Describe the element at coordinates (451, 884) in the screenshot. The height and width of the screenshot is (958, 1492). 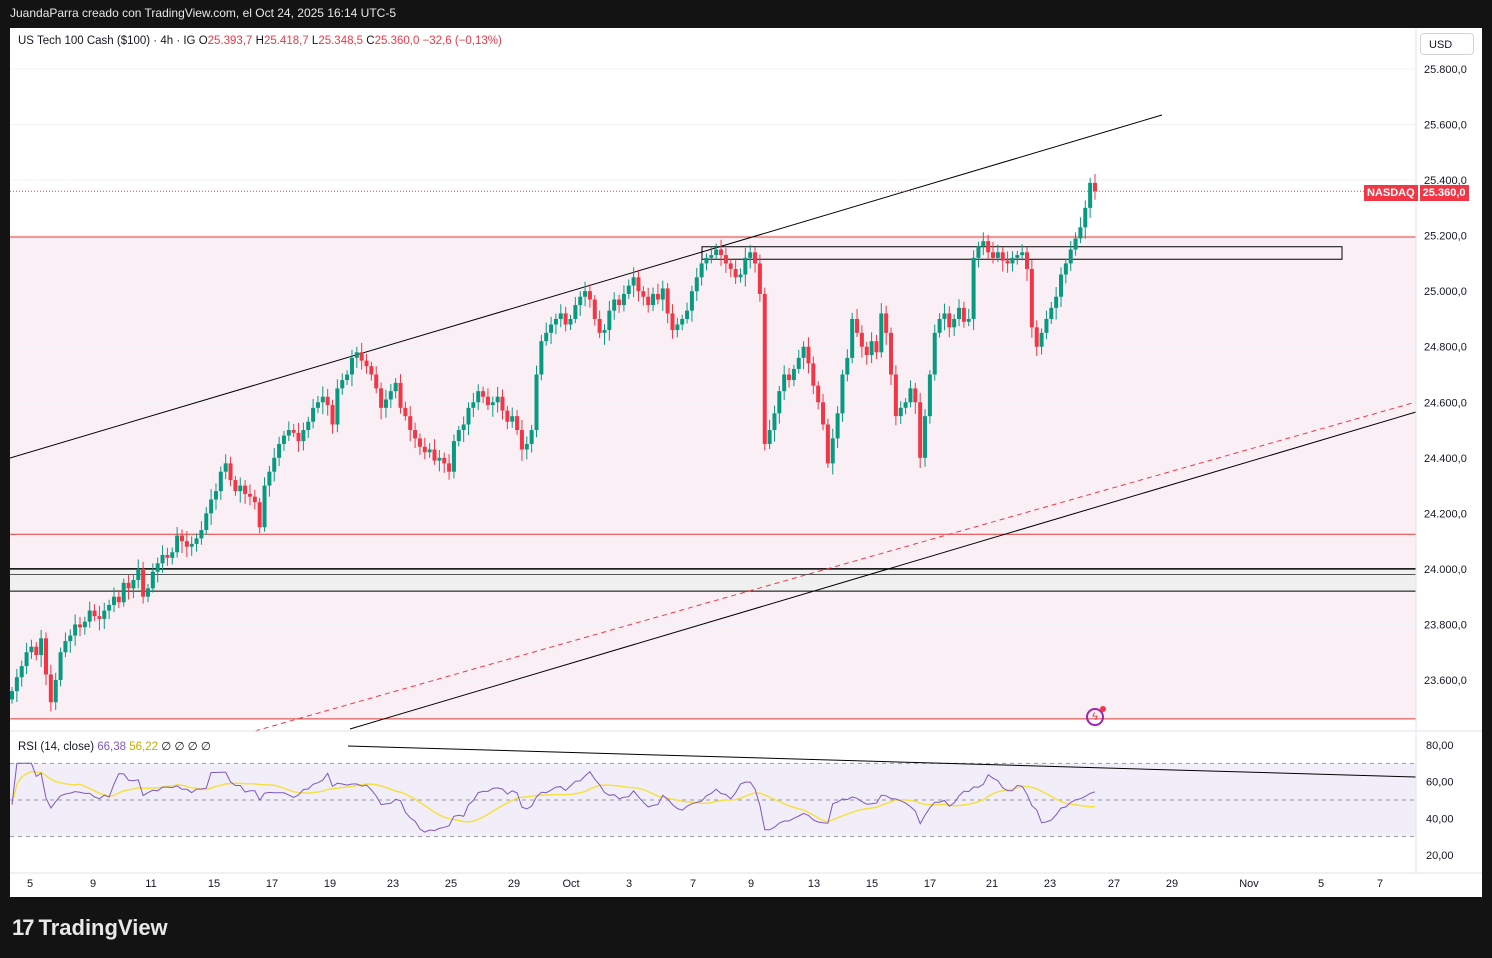
I see `time-axis-label: 25` at that location.